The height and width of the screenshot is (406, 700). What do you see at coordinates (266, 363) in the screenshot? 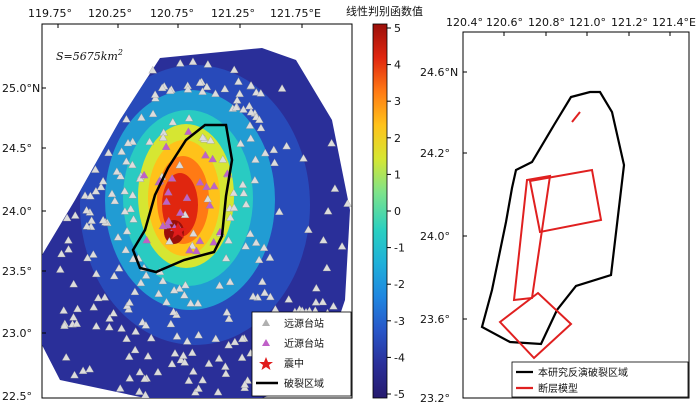
I see `epicenter-legend-symbol` at bounding box center [266, 363].